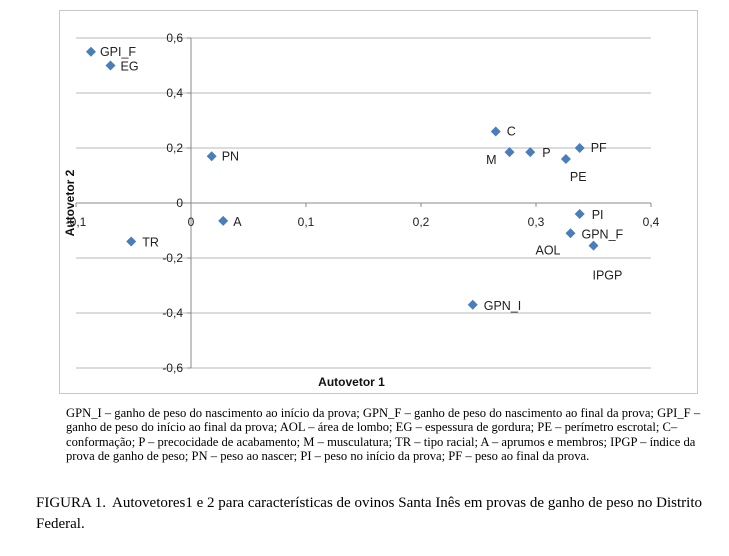 This screenshot has width=729, height=556. I want to click on x-axis-title: Autovetor 1, so click(351, 382).